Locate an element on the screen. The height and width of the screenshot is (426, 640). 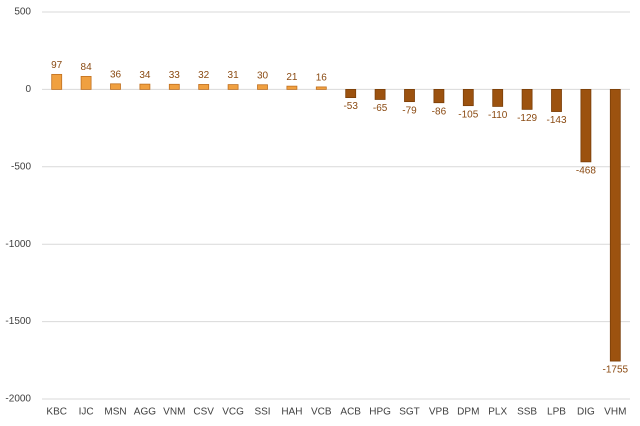
x-tick-label: SSI is located at coordinates (262, 412).